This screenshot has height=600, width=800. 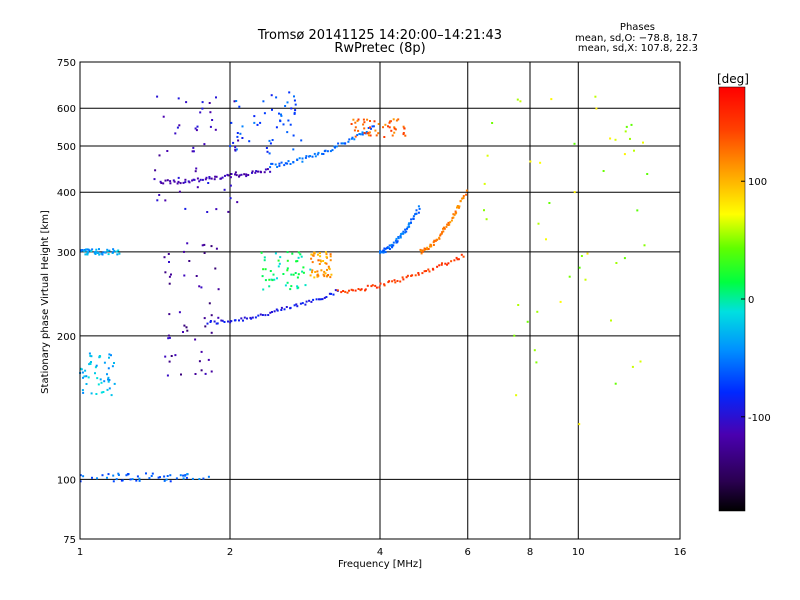 What do you see at coordinates (66, 109) in the screenshot?
I see `y-tick-label: 600` at bounding box center [66, 109].